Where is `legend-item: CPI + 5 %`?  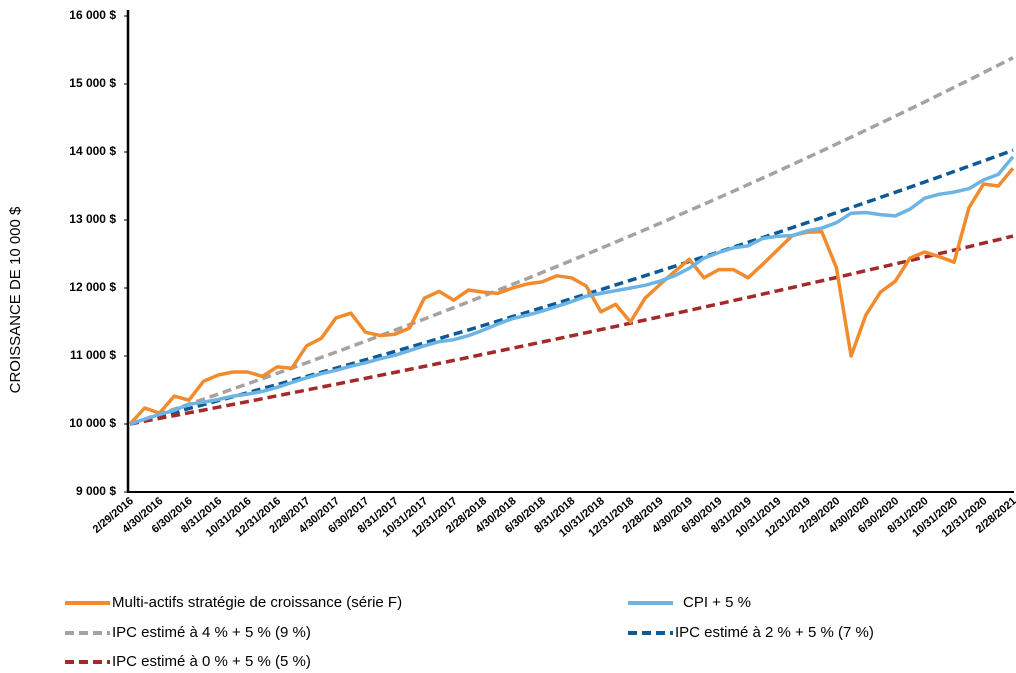 legend-item: CPI + 5 % is located at coordinates (689, 602).